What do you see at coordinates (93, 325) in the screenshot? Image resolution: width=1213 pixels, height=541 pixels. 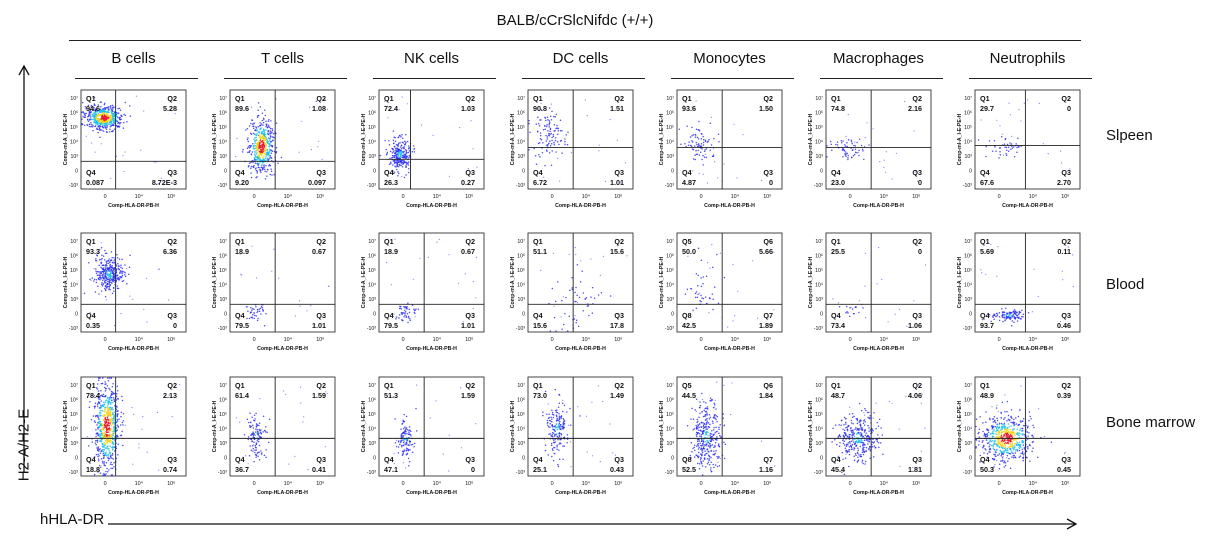 I see `quadrant-percent: 0.35` at bounding box center [93, 325].